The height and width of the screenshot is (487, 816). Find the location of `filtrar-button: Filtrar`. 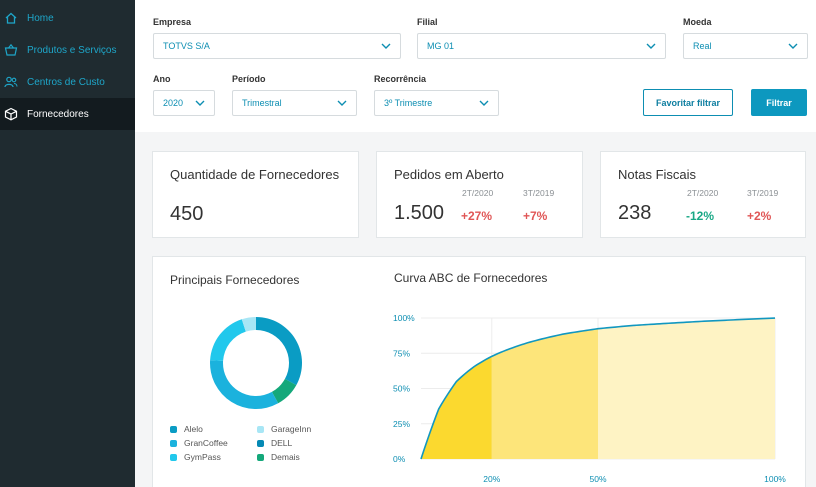

filtrar-button: Filtrar is located at coordinates (779, 102).